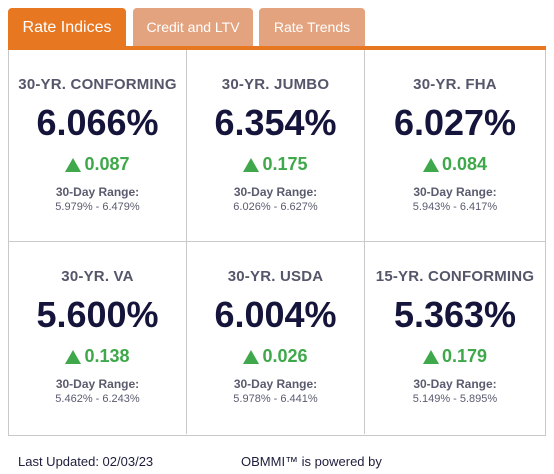 The height and width of the screenshot is (474, 554). I want to click on card-title: 30-YR. JUMBO, so click(275, 84).